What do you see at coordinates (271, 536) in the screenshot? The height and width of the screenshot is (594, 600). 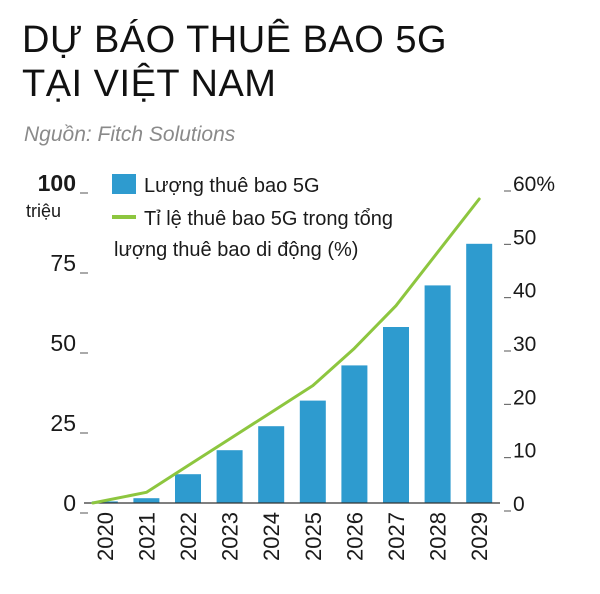 I see `x-tick-label: 2024` at bounding box center [271, 536].